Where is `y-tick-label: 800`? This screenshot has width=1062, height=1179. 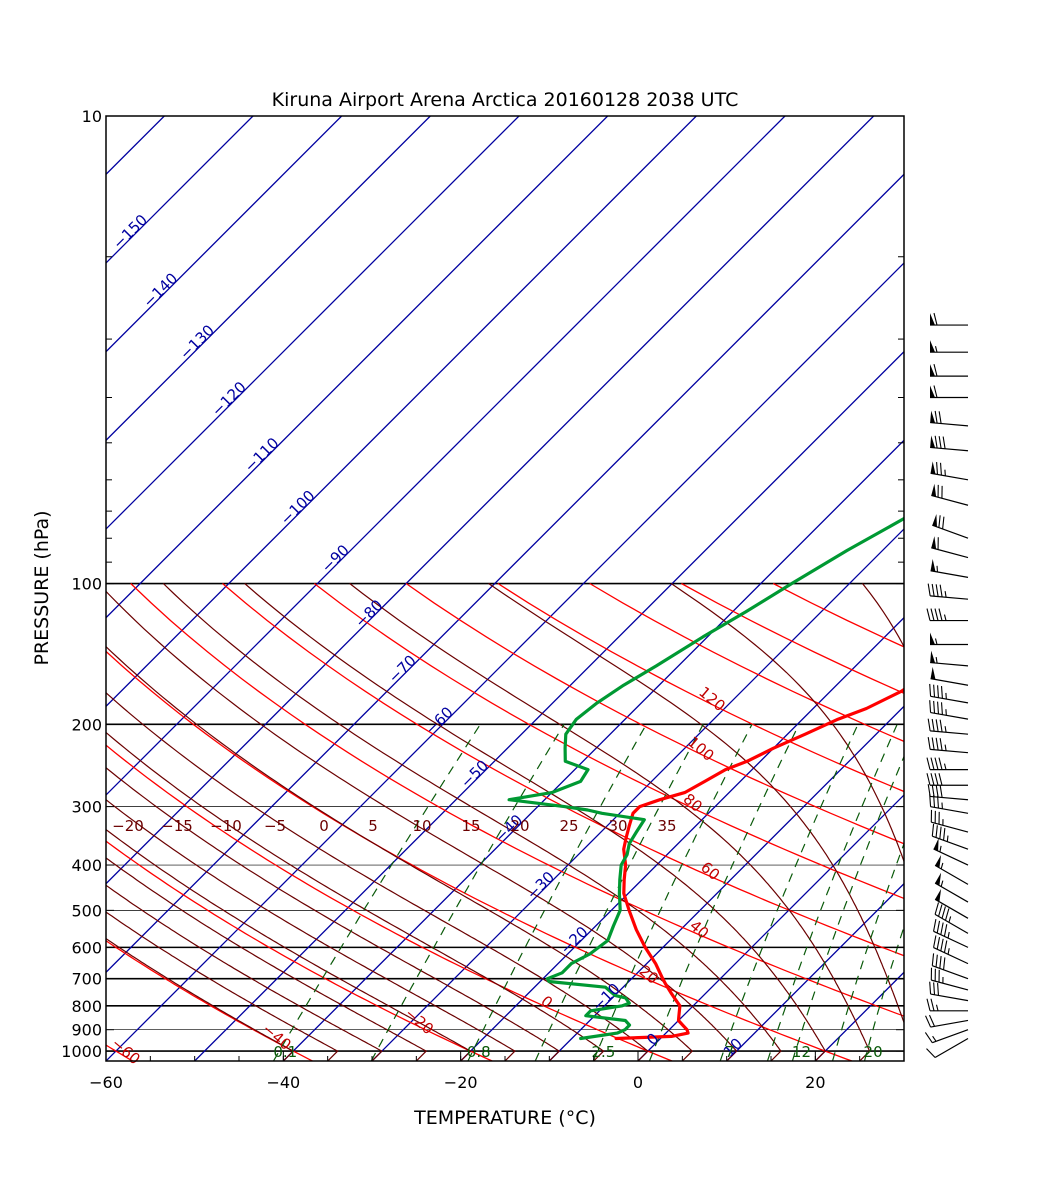
y-tick-label: 800 is located at coordinates (86, 1006).